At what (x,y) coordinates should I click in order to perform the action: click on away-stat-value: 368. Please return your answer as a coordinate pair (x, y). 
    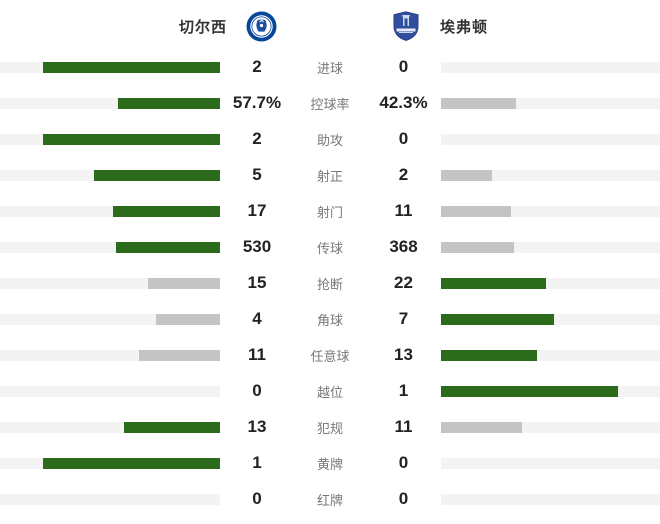
    Looking at the image, I should click on (403, 246).